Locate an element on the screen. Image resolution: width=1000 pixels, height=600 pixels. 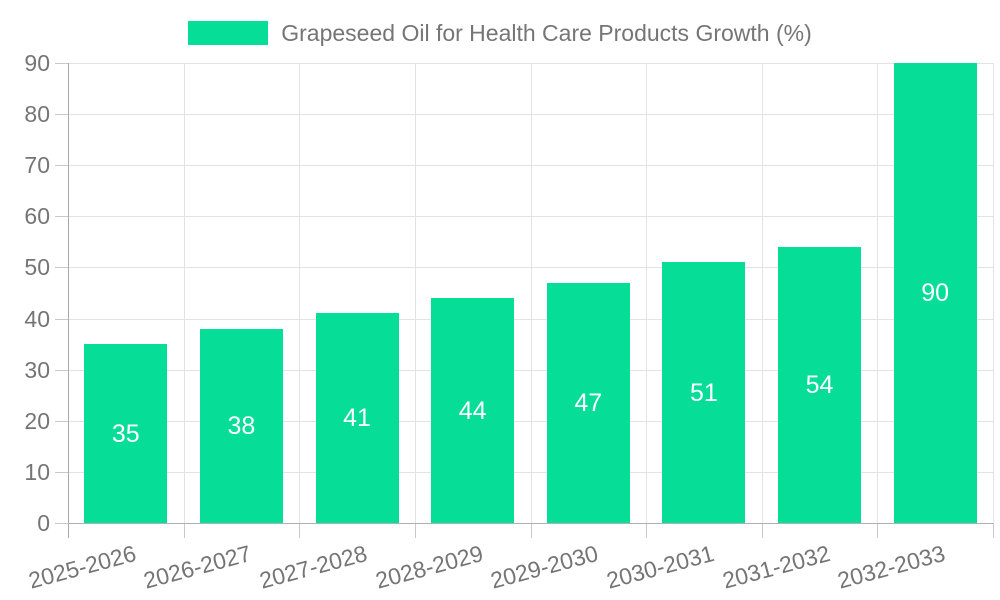
y-axis-label: 40 is located at coordinates (37, 318).